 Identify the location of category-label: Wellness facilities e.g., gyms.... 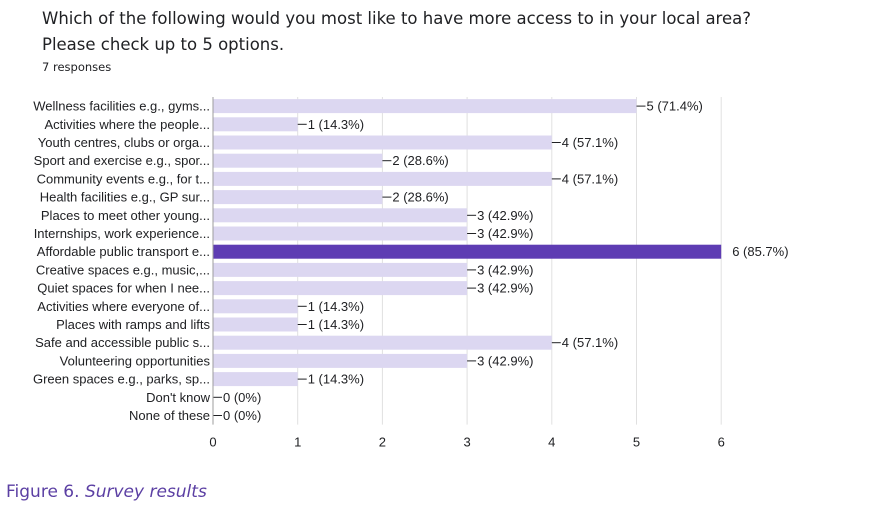
(121, 106).